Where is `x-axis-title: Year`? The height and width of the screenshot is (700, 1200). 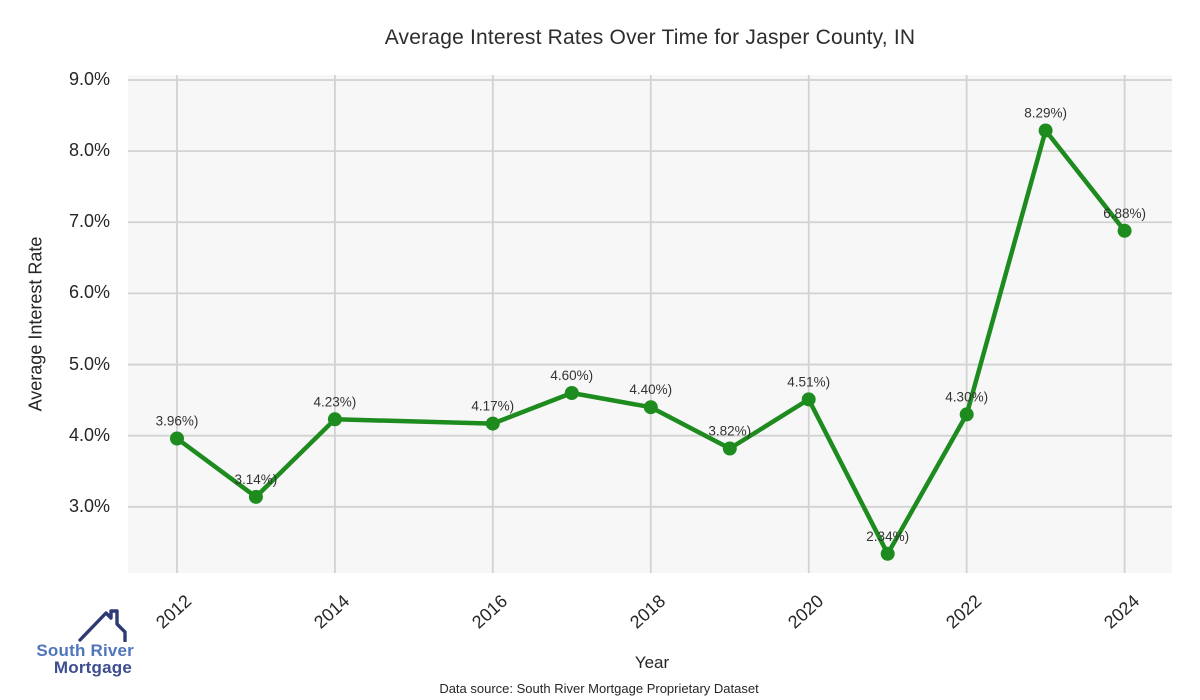 x-axis-title: Year is located at coordinates (652, 662).